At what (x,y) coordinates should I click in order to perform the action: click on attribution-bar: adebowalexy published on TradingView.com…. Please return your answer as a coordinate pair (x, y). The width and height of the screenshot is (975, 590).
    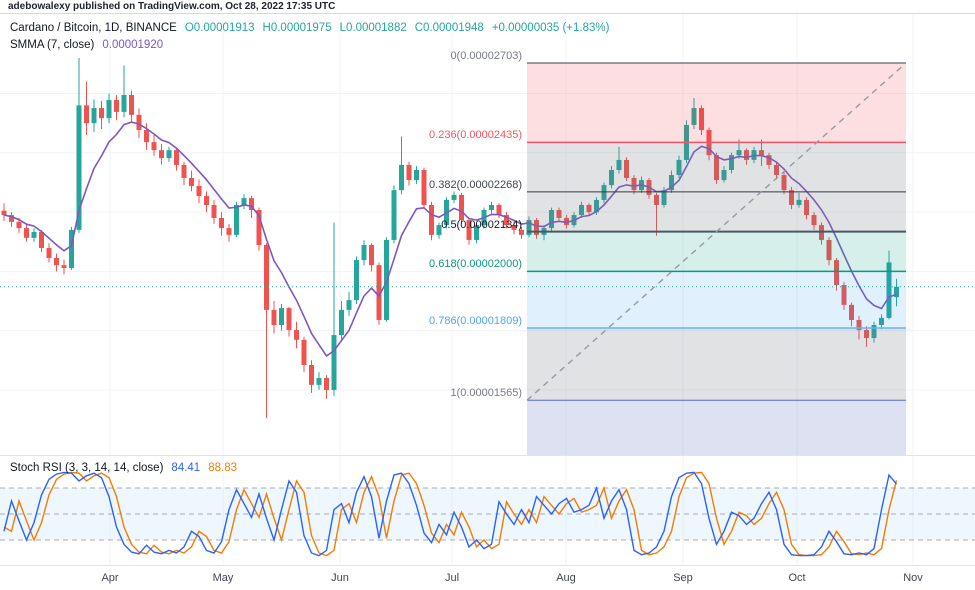
    Looking at the image, I should click on (487, 7).